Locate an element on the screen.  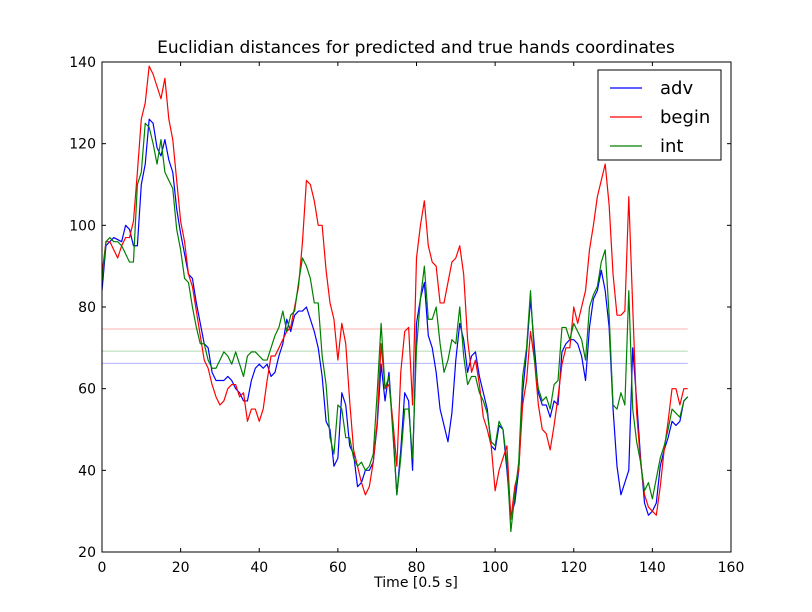
legend: adv begin int is located at coordinates (659, 115).